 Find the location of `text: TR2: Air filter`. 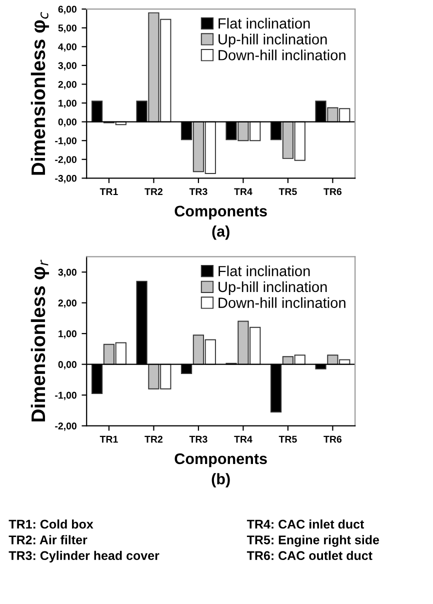

text: TR2: Air filter is located at coordinates (48, 539).